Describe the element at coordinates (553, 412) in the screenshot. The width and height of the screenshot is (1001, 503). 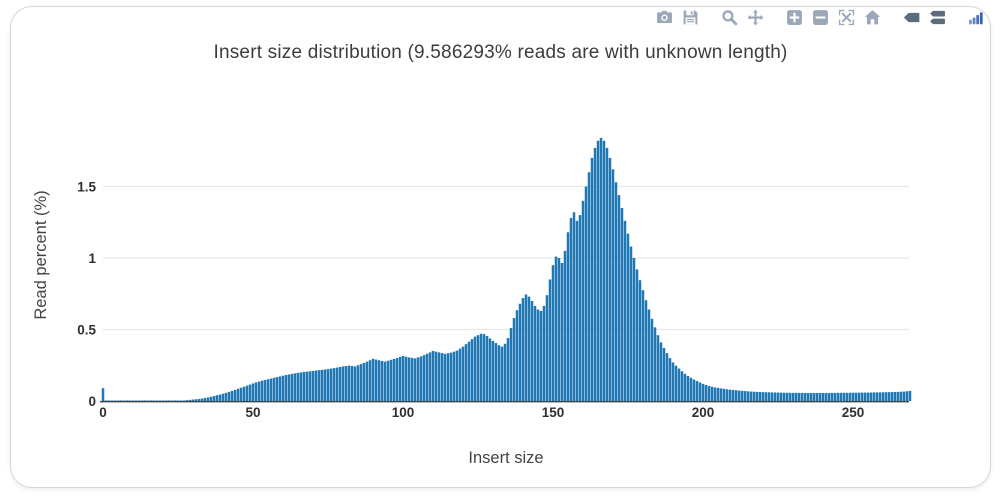
I see `x-tick-label: 150` at that location.